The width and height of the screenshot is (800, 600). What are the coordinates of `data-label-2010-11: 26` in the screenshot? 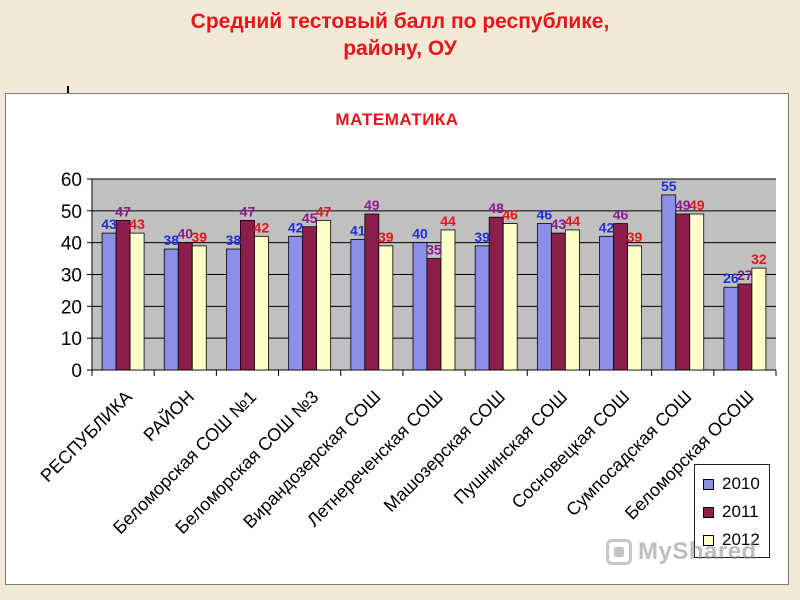 It's located at (731, 278).